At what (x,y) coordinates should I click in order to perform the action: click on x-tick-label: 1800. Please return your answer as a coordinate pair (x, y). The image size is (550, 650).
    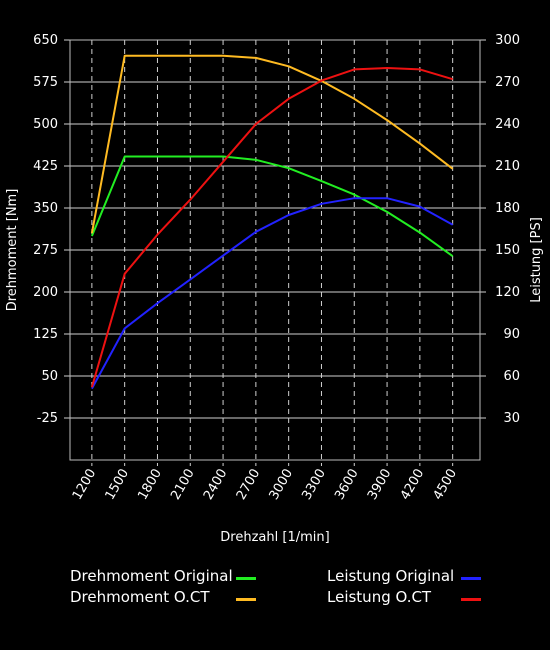
    Looking at the image, I should click on (150, 485).